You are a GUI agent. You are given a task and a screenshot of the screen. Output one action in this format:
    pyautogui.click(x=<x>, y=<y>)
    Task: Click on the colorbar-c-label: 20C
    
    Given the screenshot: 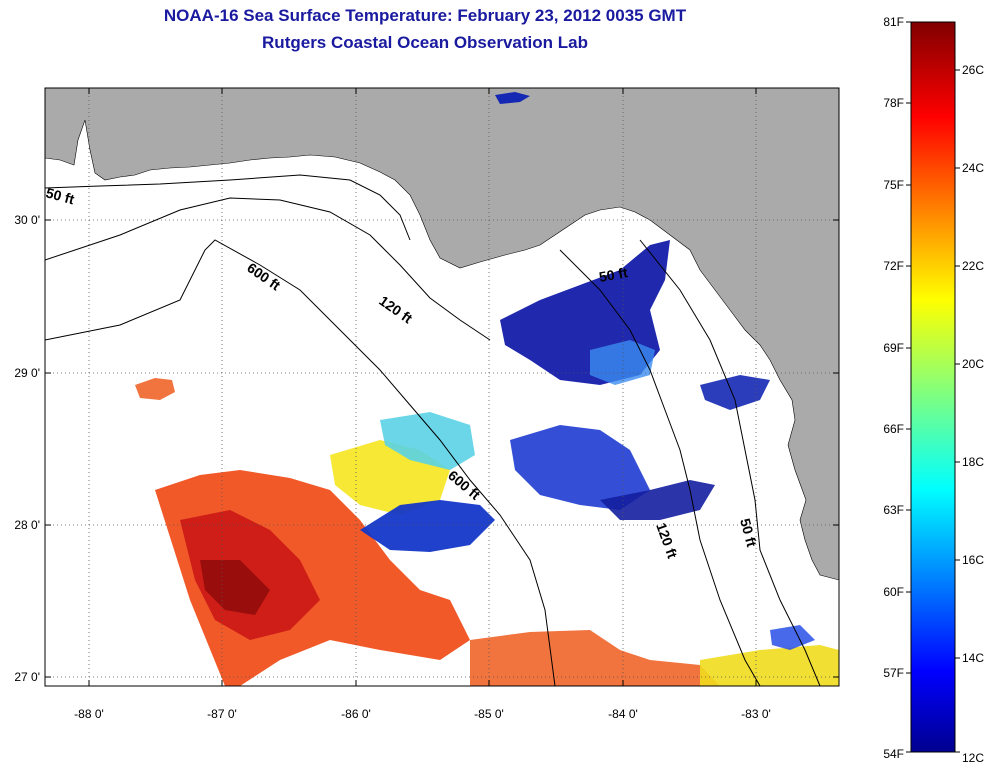 What is the action you would take?
    pyautogui.click(x=973, y=364)
    